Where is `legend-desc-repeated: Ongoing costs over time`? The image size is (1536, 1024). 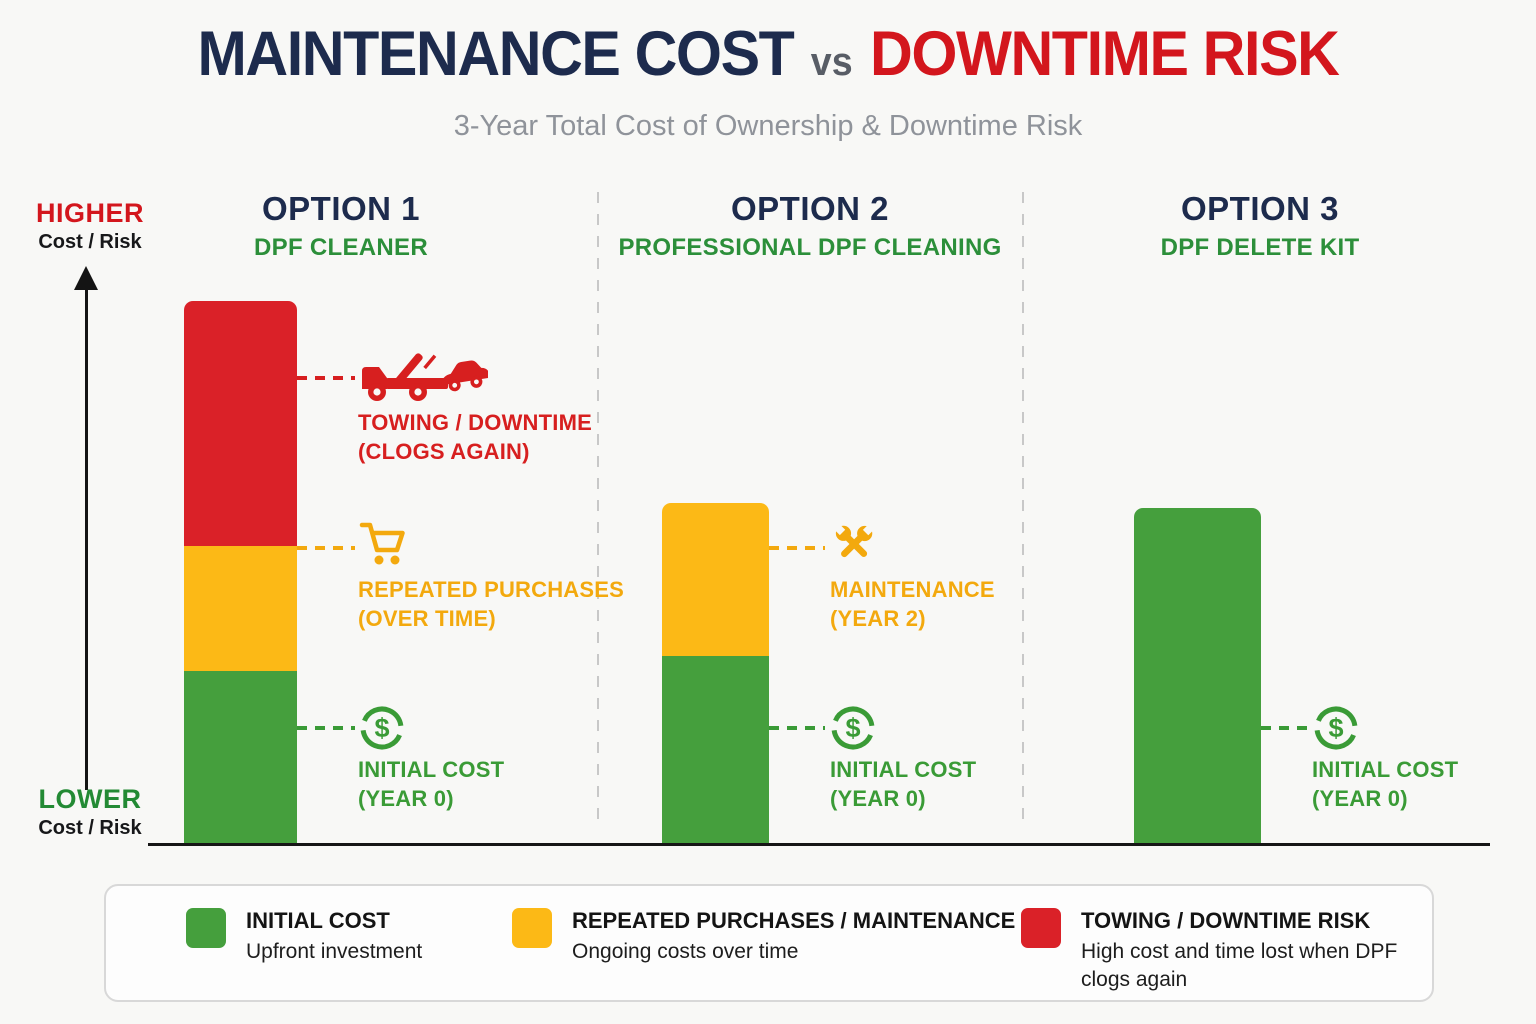
legend-desc-repeated: Ongoing costs over time is located at coordinates (685, 951).